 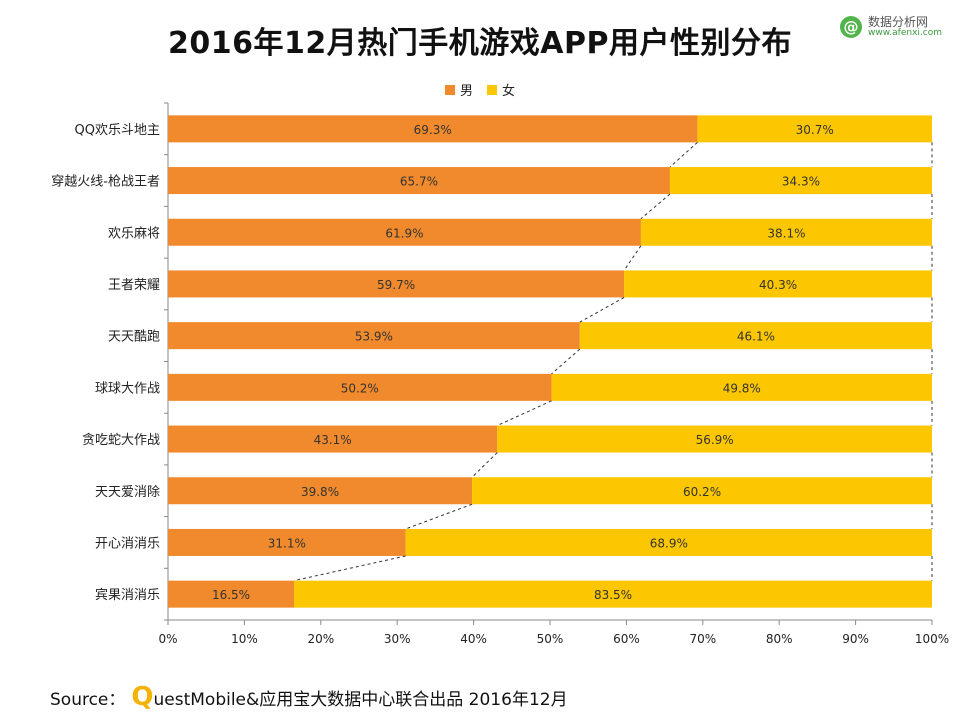 What do you see at coordinates (779, 639) in the screenshot?
I see `x-tick-label: 80%` at bounding box center [779, 639].